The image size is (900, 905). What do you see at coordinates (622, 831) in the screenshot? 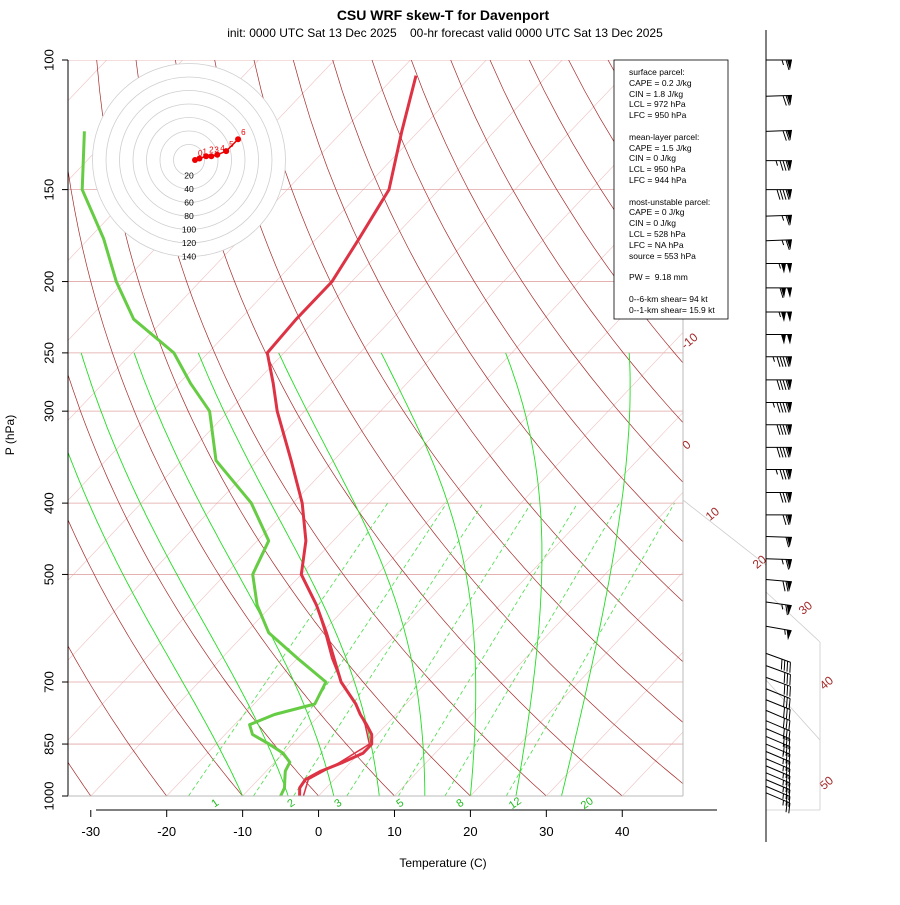
I see `x-tick-label: 40` at bounding box center [622, 831].